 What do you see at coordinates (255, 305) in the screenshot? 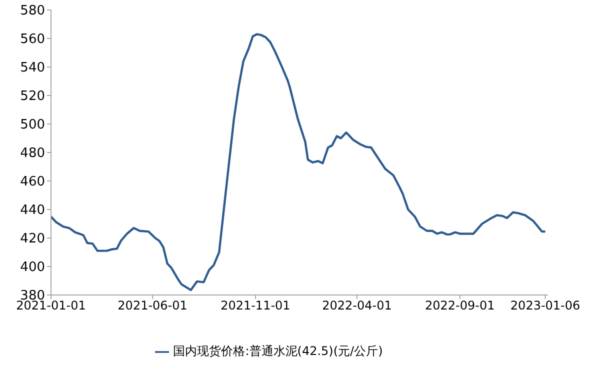
I see `x-tick-label: 2021-11-01` at bounding box center [255, 305].